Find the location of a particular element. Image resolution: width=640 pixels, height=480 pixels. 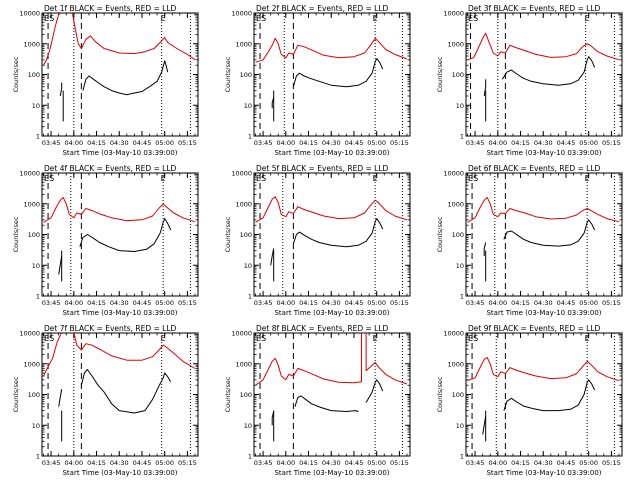

panel-title: Det 2f BLACK = Events, RED = LLD is located at coordinates (322, 8).